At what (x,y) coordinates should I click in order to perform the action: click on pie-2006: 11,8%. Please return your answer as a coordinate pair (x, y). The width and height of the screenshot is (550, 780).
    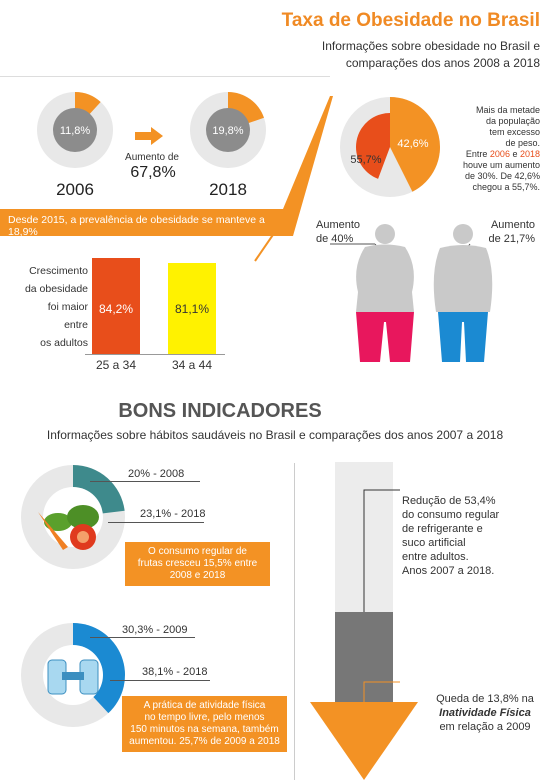
    Looking at the image, I should click on (75, 130).